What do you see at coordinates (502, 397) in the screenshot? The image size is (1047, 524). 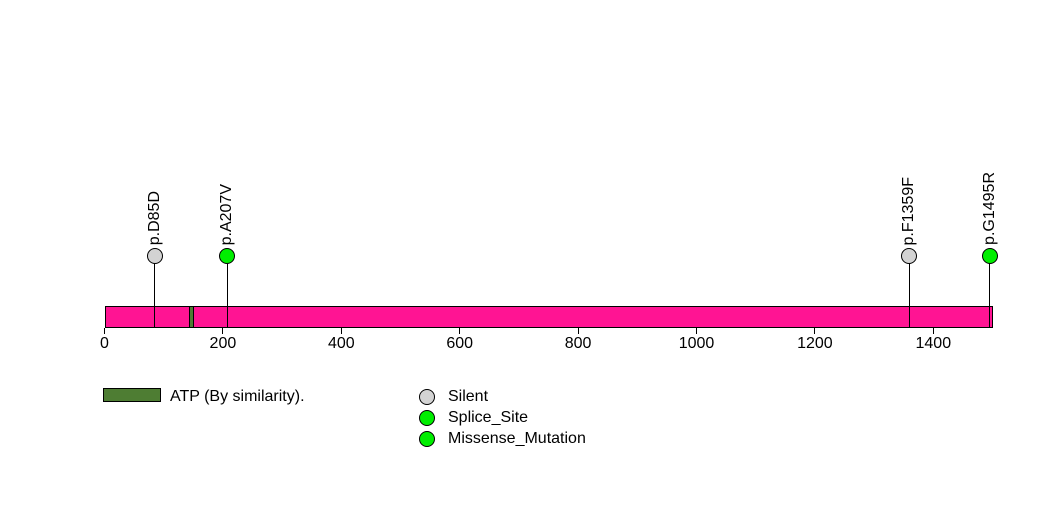 I see `legend-row-silent: Silent` at bounding box center [502, 397].